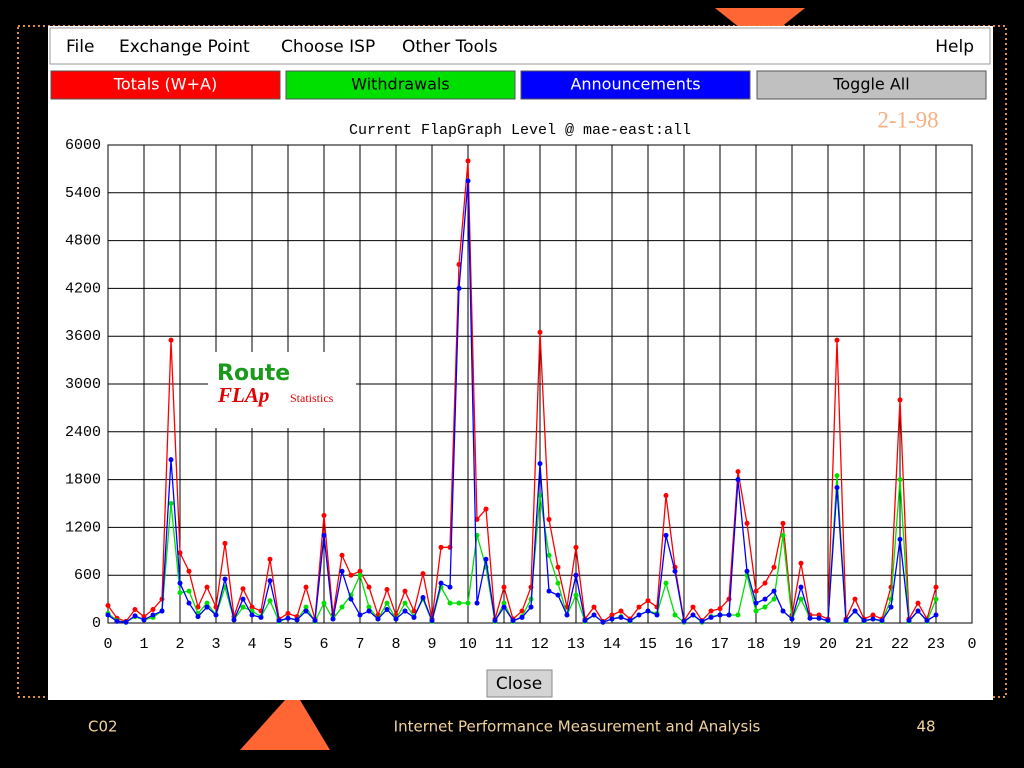 This screenshot has width=1024, height=768. Describe the element at coordinates (253, 373) in the screenshot. I see `logo-route: Route` at that location.